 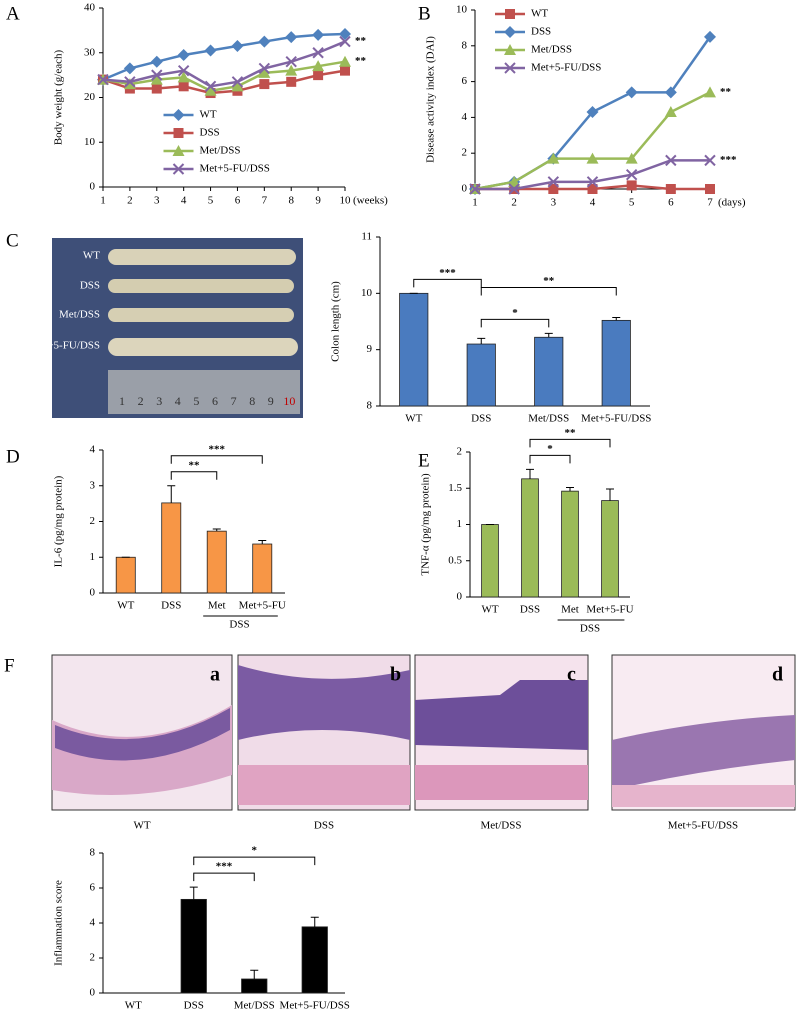 I want to click on image-caption: Met/DSS, so click(x=501, y=826).